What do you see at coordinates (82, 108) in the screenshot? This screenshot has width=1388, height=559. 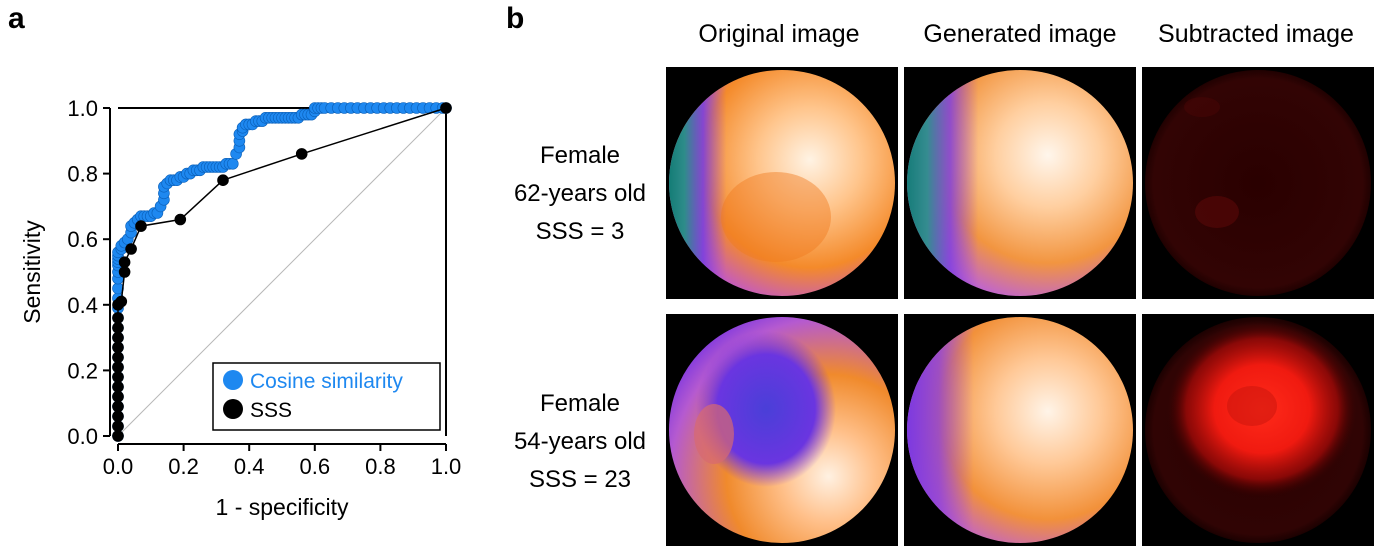 I see `y-tick-label: 1.0` at bounding box center [82, 108].